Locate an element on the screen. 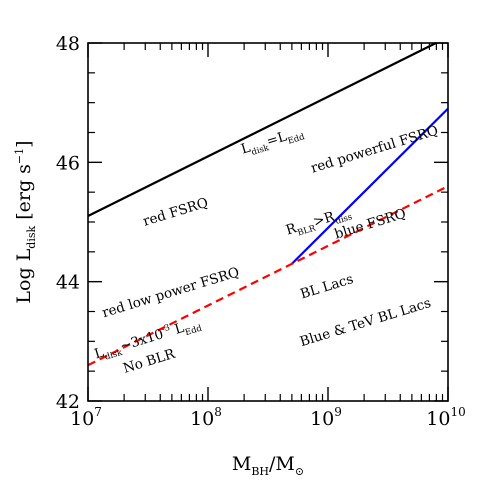  x-axis-title-main: M is located at coordinates (241, 464).